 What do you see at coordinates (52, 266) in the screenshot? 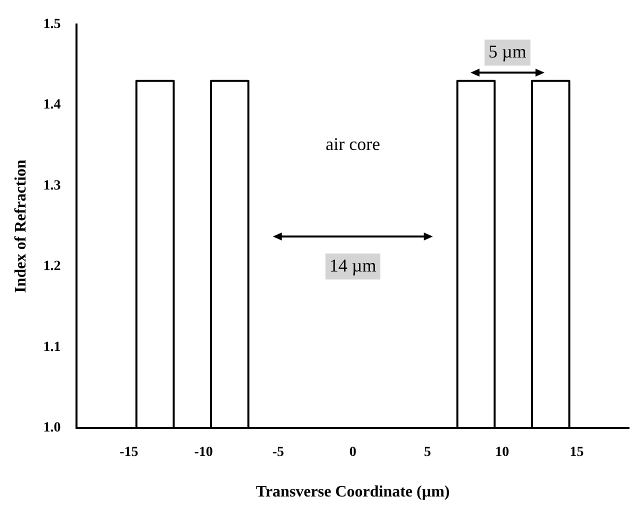
I see `y-tick-label: 1.2` at bounding box center [52, 266].